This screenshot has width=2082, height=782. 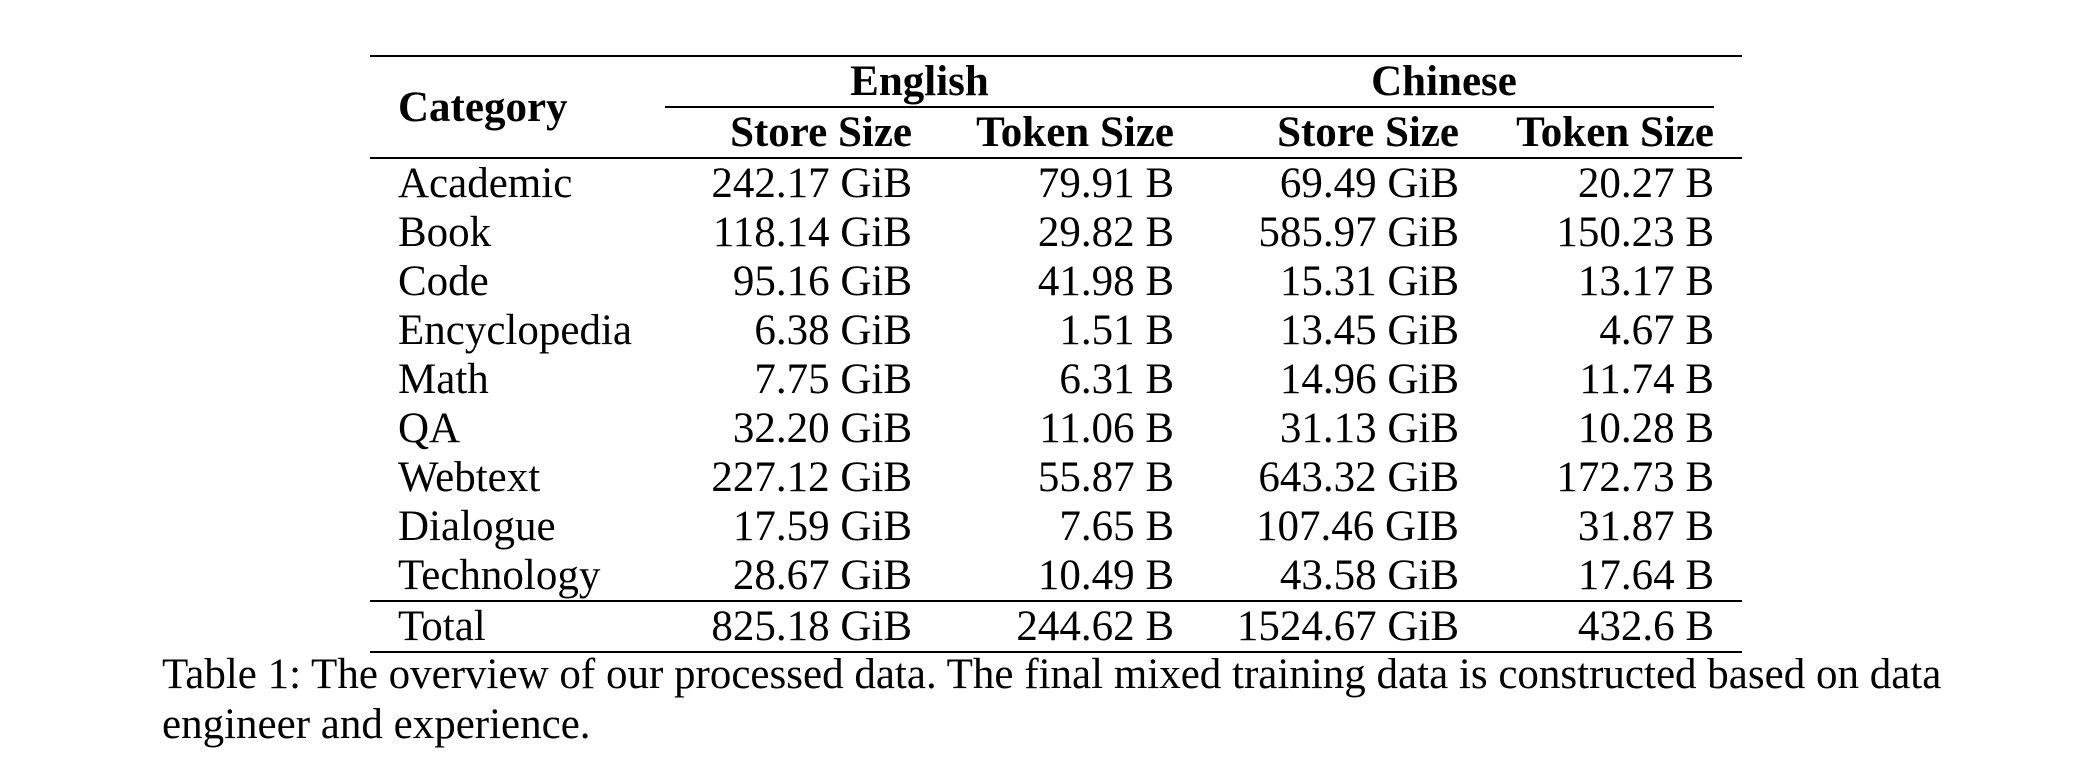 I want to click on cell-chinese-store-size: 643.32 GiB, so click(x=1358, y=477).